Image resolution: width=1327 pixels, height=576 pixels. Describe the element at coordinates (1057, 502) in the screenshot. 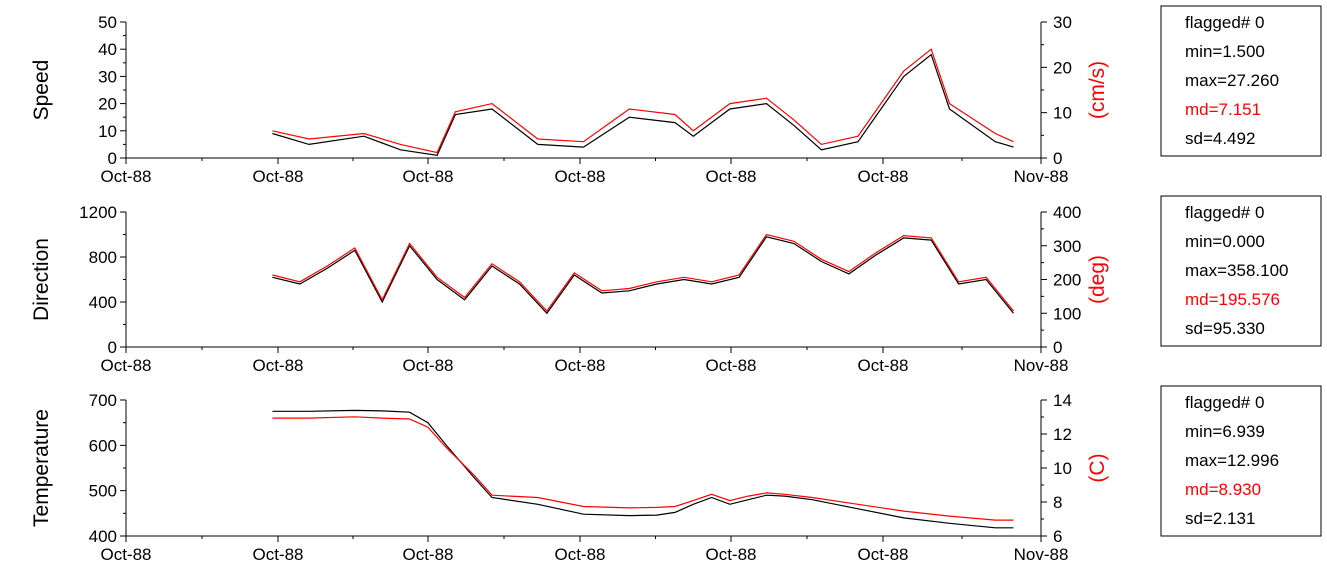

I see `y2-tick-label: 8` at that location.